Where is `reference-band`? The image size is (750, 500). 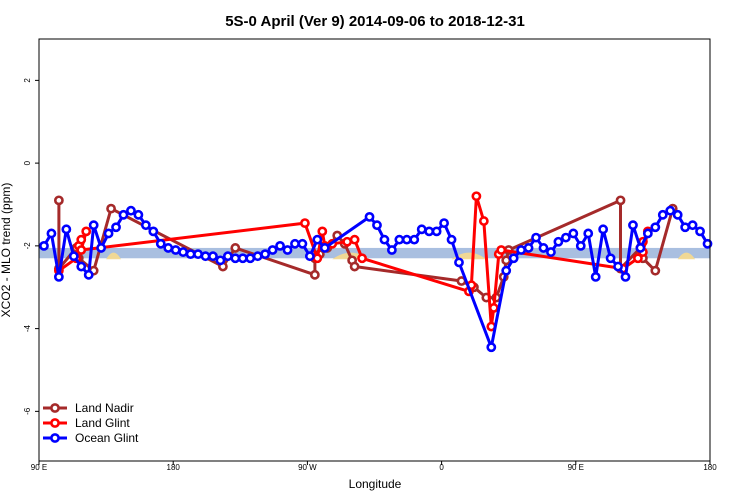 reference-band is located at coordinates (374, 253).